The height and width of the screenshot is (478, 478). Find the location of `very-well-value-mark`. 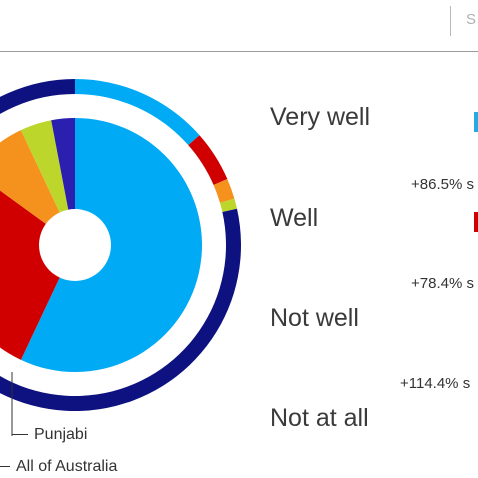

very-well-value-mark is located at coordinates (476, 122).